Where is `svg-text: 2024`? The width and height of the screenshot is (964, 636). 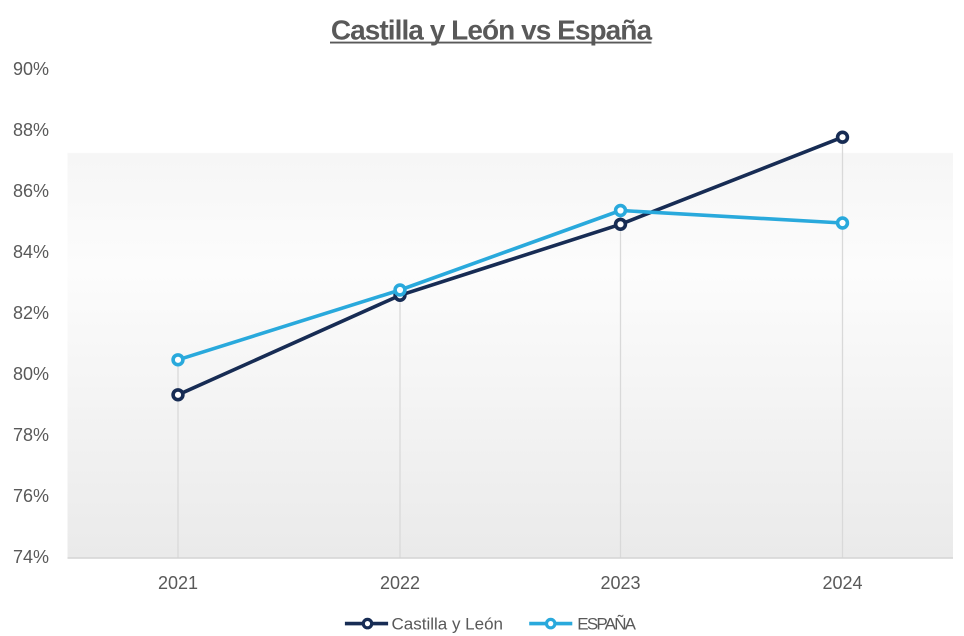 svg-text: 2024 is located at coordinates (842, 583).